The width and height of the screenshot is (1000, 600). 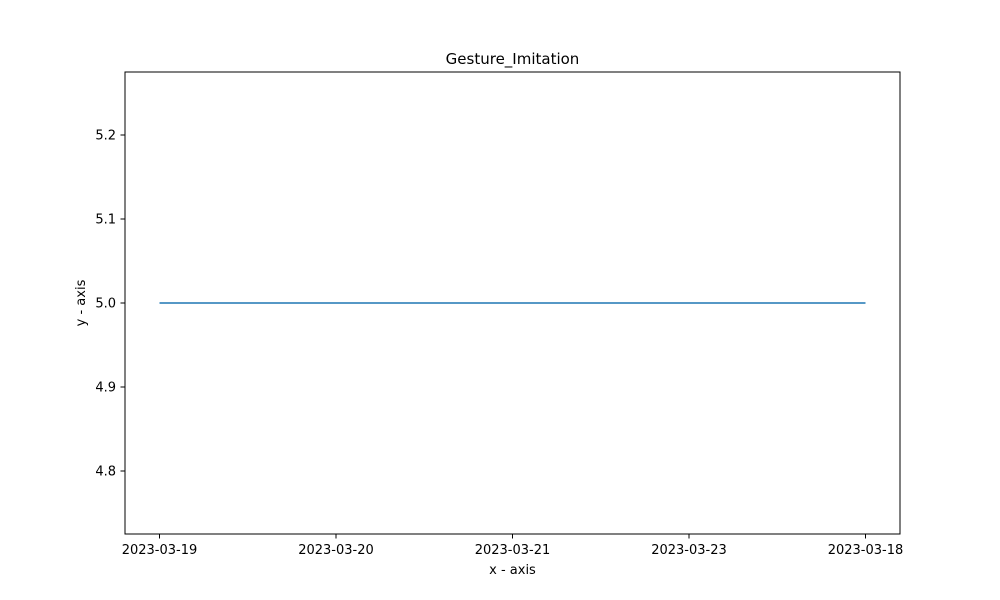 What do you see at coordinates (105, 220) in the screenshot?
I see `y-tick-label: 5.1` at bounding box center [105, 220].